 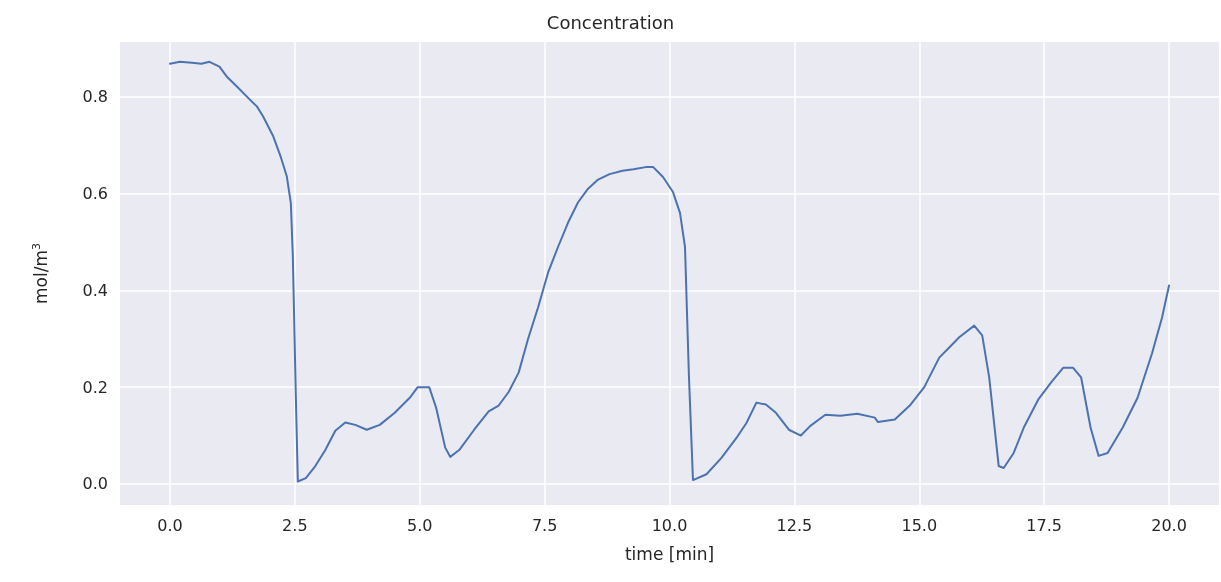 What do you see at coordinates (1169, 525) in the screenshot?
I see `x-tick-label: 20.0` at bounding box center [1169, 525].